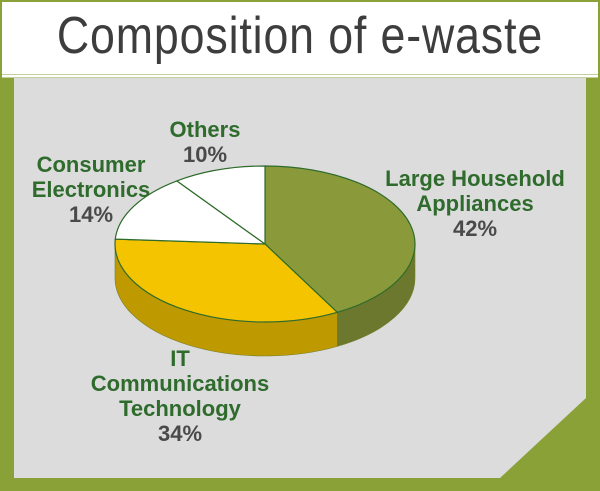  I want to click on slice-label-line: Electronics, so click(91, 189).